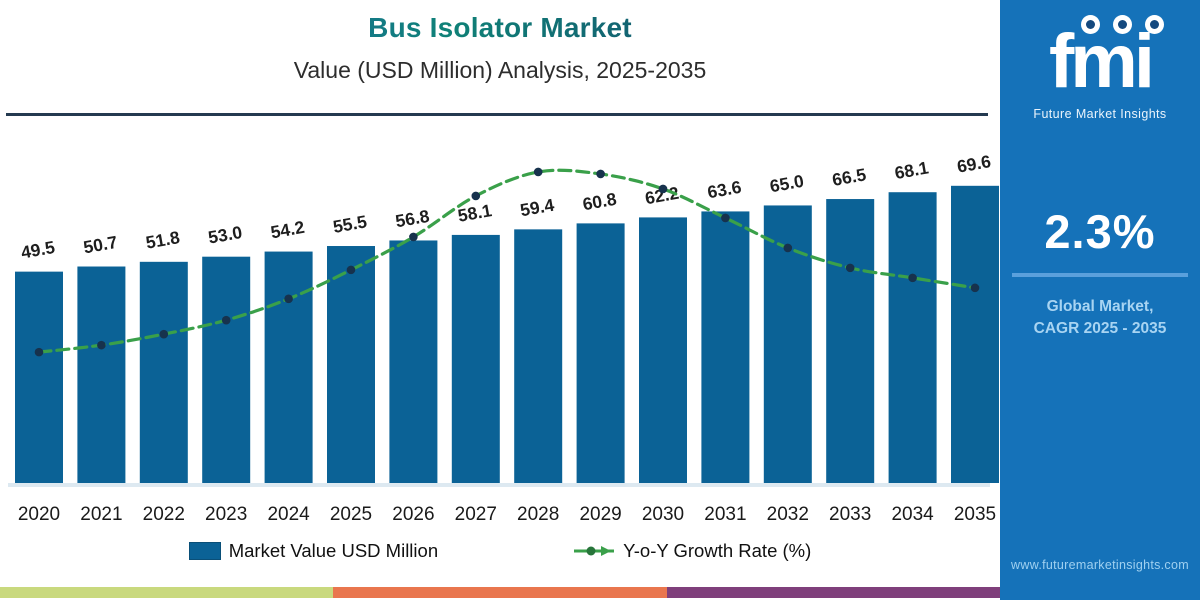 This screenshot has height=600, width=1200. Describe the element at coordinates (538, 514) in the screenshot. I see `year-label: 2028` at that location.